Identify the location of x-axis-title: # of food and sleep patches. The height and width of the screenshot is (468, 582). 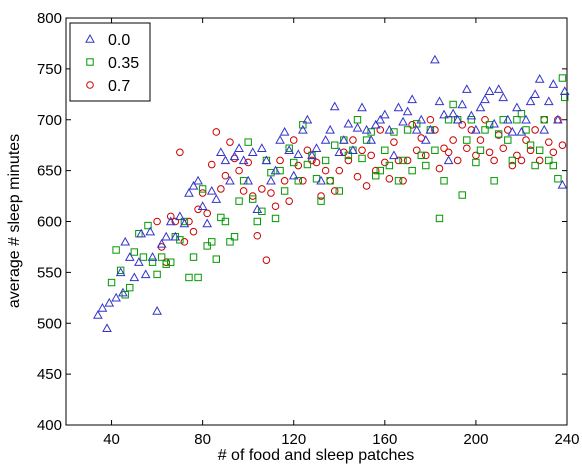
(316, 455).